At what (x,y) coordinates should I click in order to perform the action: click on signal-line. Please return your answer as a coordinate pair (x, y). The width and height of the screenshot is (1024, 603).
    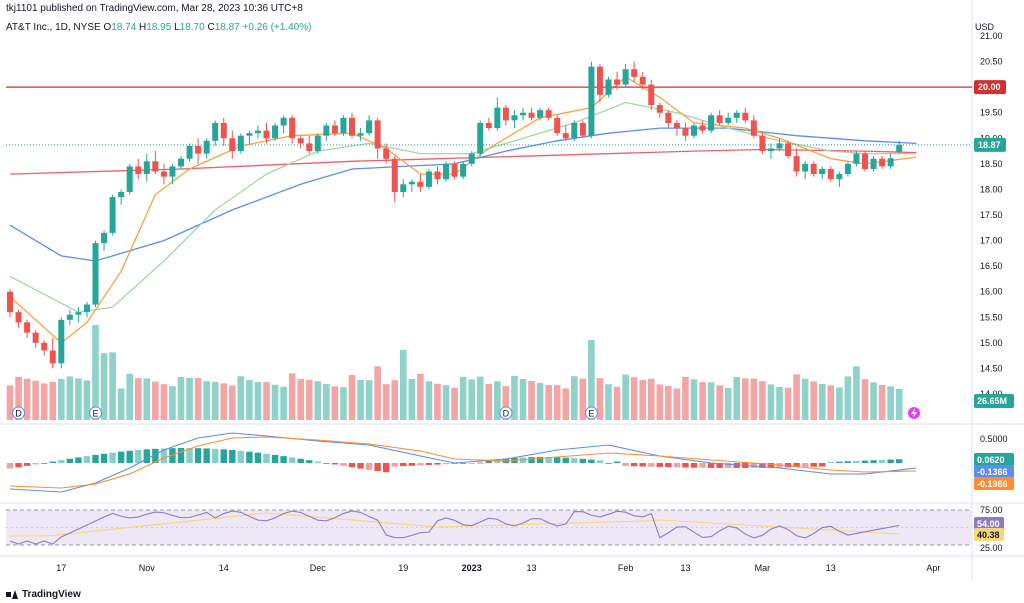
    Looking at the image, I should click on (463, 462).